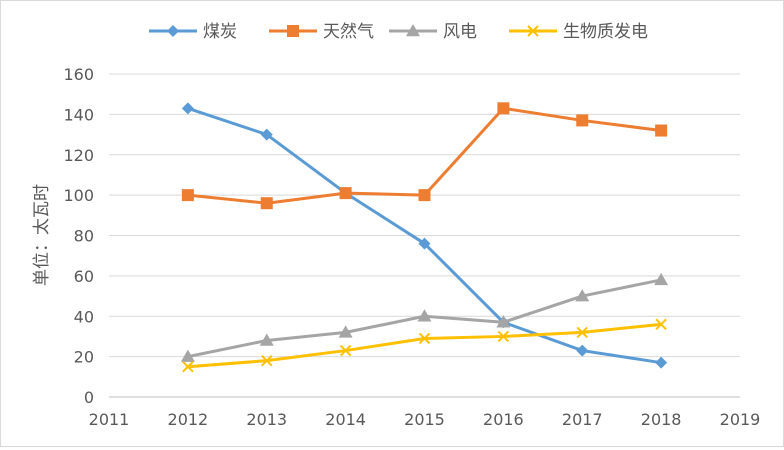 Image resolution: width=784 pixels, height=450 pixels. Describe the element at coordinates (582, 295) in the screenshot. I see `data-point-3-2017` at that location.